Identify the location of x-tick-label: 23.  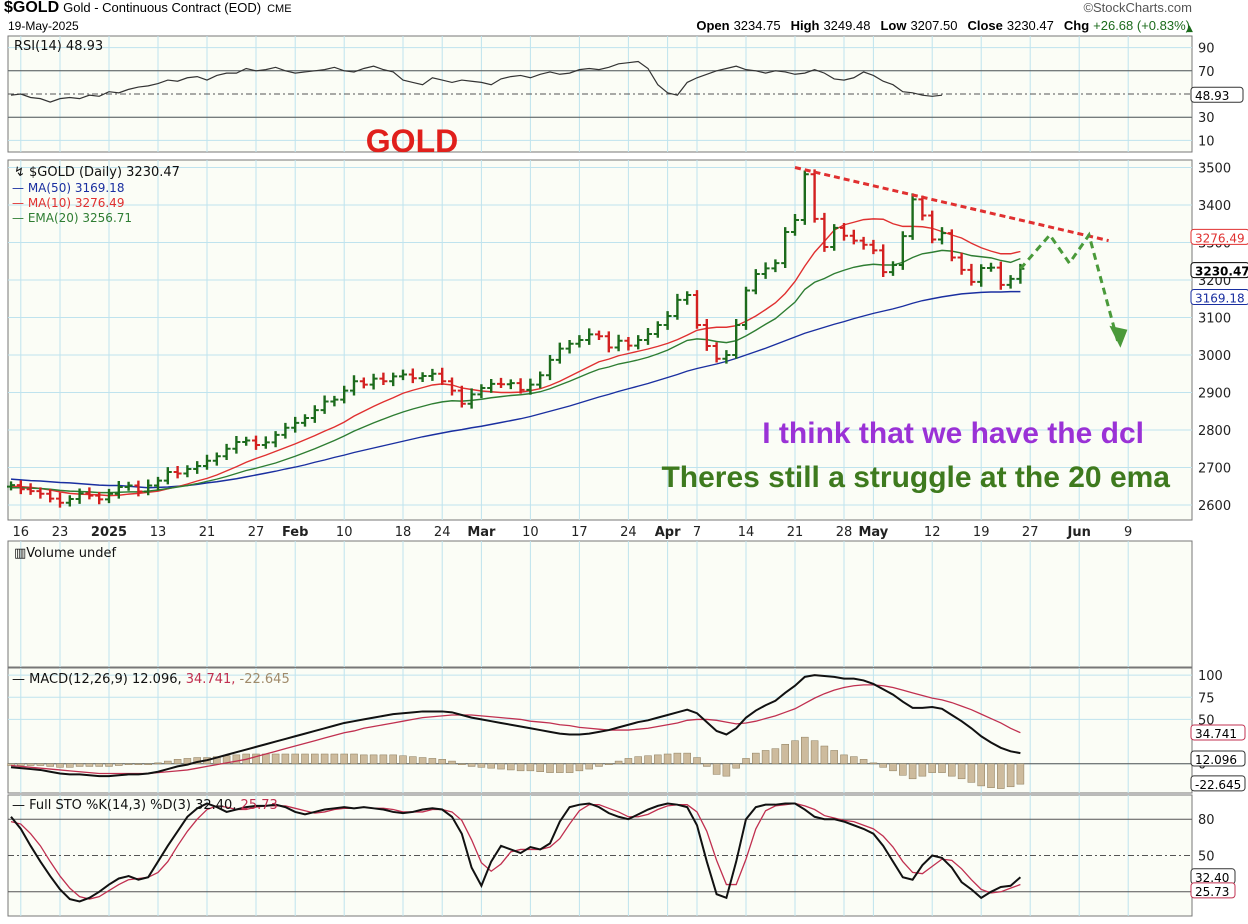
(60, 532).